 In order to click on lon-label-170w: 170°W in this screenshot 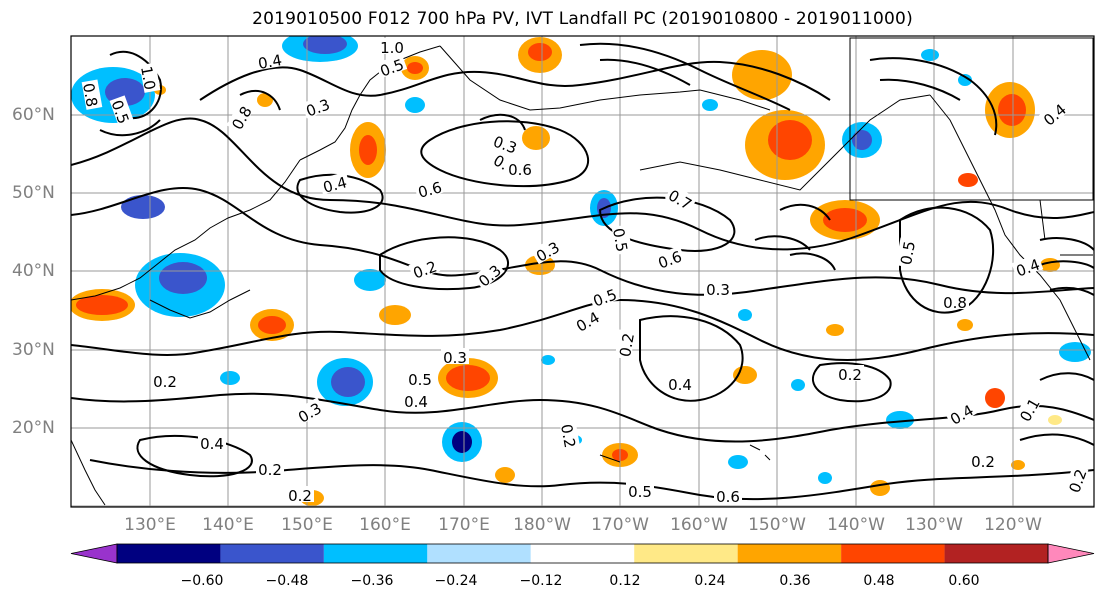, I will do `click(620, 525)`.